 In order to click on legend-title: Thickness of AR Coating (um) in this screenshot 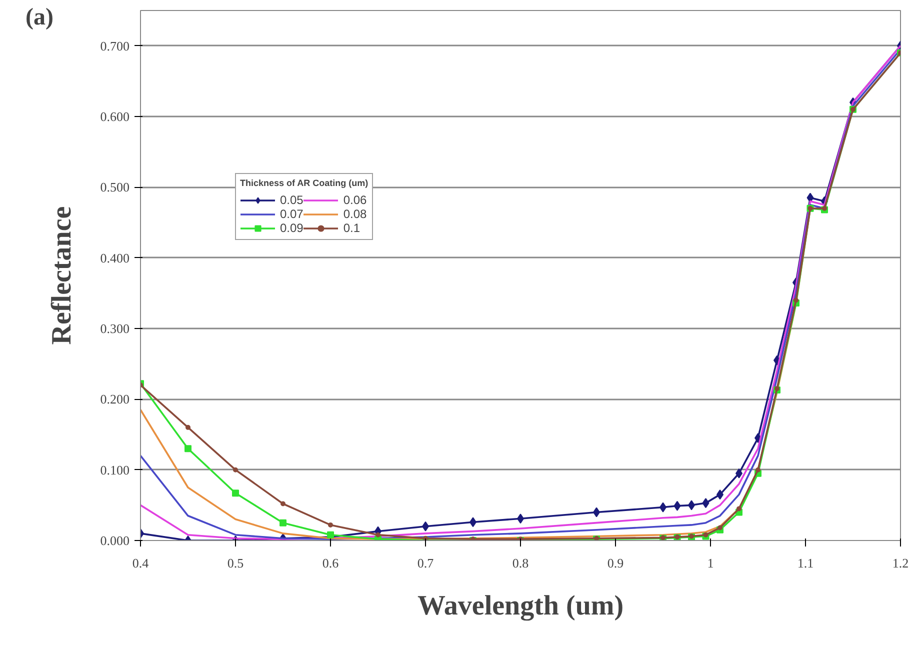, I will do `click(304, 183)`.